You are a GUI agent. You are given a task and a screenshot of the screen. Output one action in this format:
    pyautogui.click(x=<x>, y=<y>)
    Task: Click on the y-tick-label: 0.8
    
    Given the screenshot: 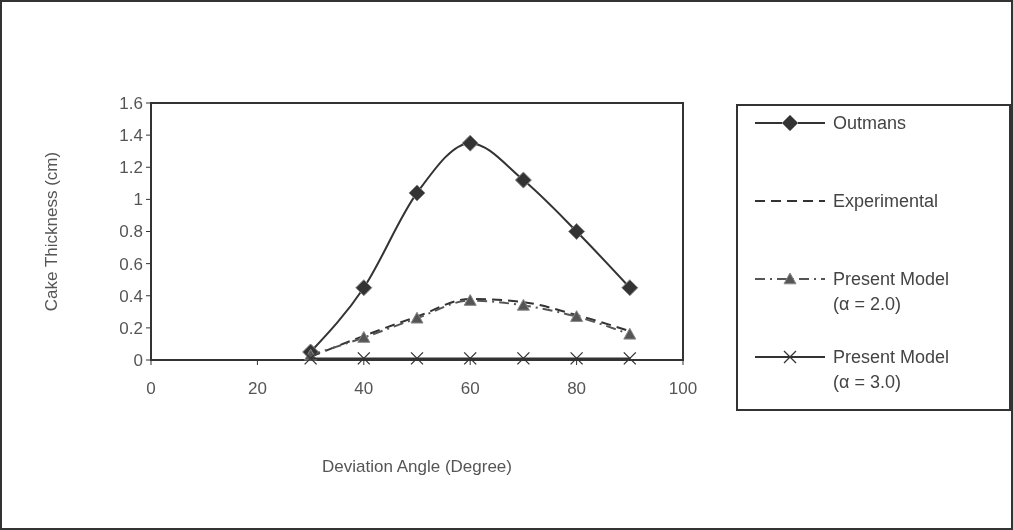 What is the action you would take?
    pyautogui.click(x=131, y=232)
    